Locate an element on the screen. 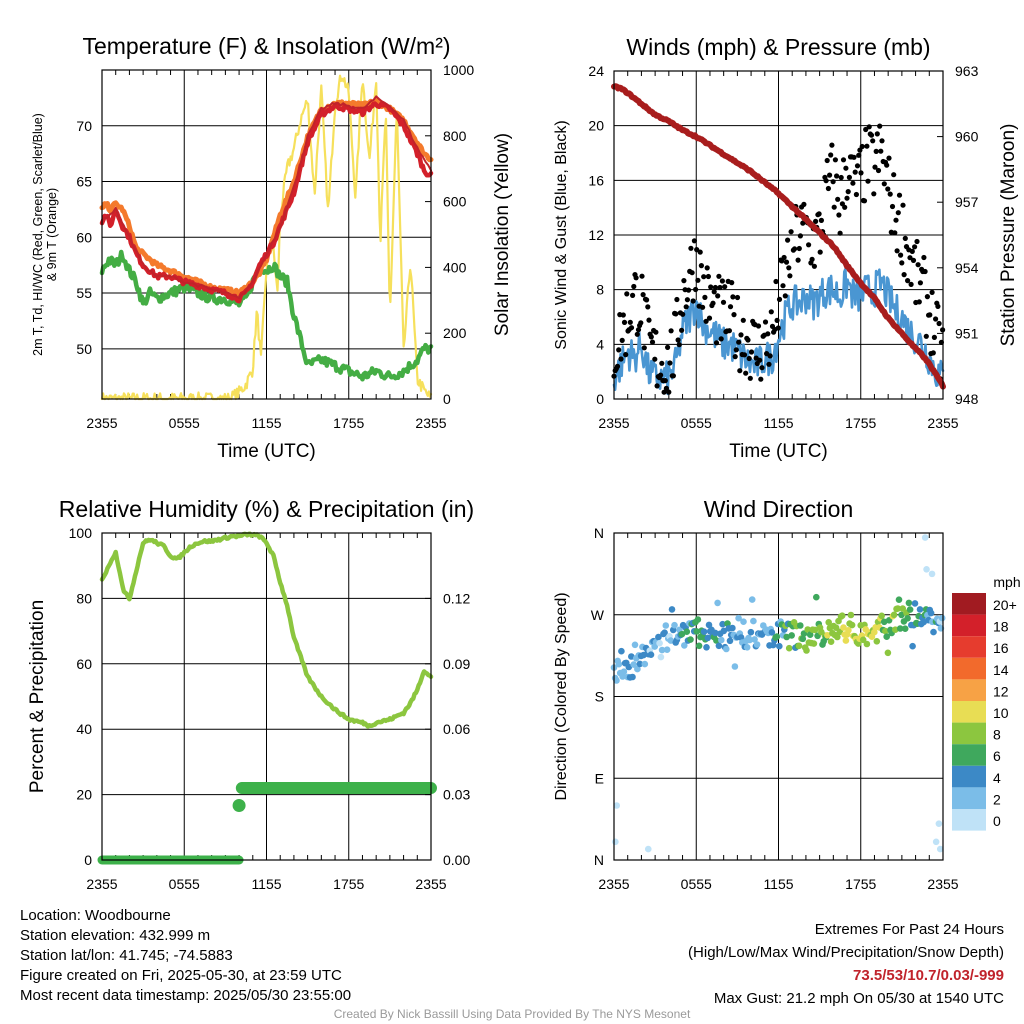 The height and width of the screenshot is (1024, 1024). wind-xlabel: Time (UTC) is located at coordinates (778, 451).